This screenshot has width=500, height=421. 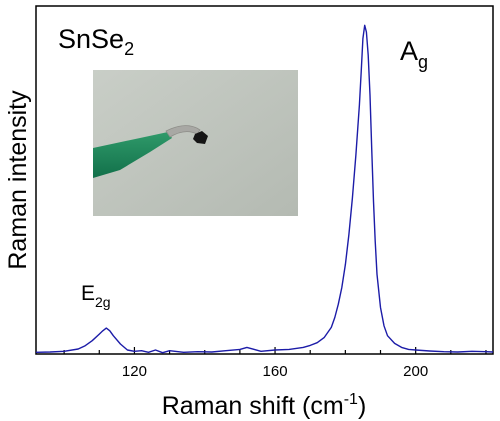 What do you see at coordinates (96, 41) in the screenshot?
I see `sample-label: SnSe2` at bounding box center [96, 41].